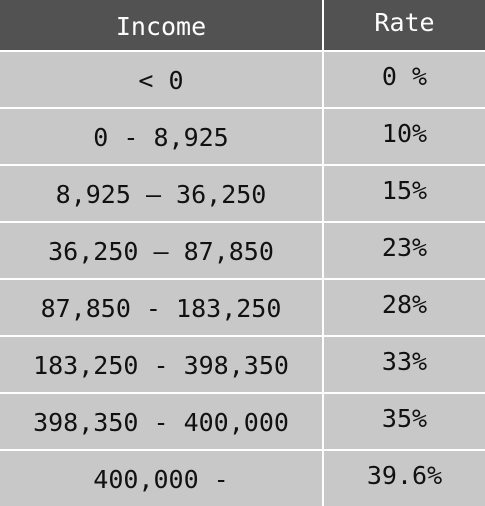  Describe the element at coordinates (162, 422) in the screenshot. I see `income-cell: 398,350 - 400,000` at that location.